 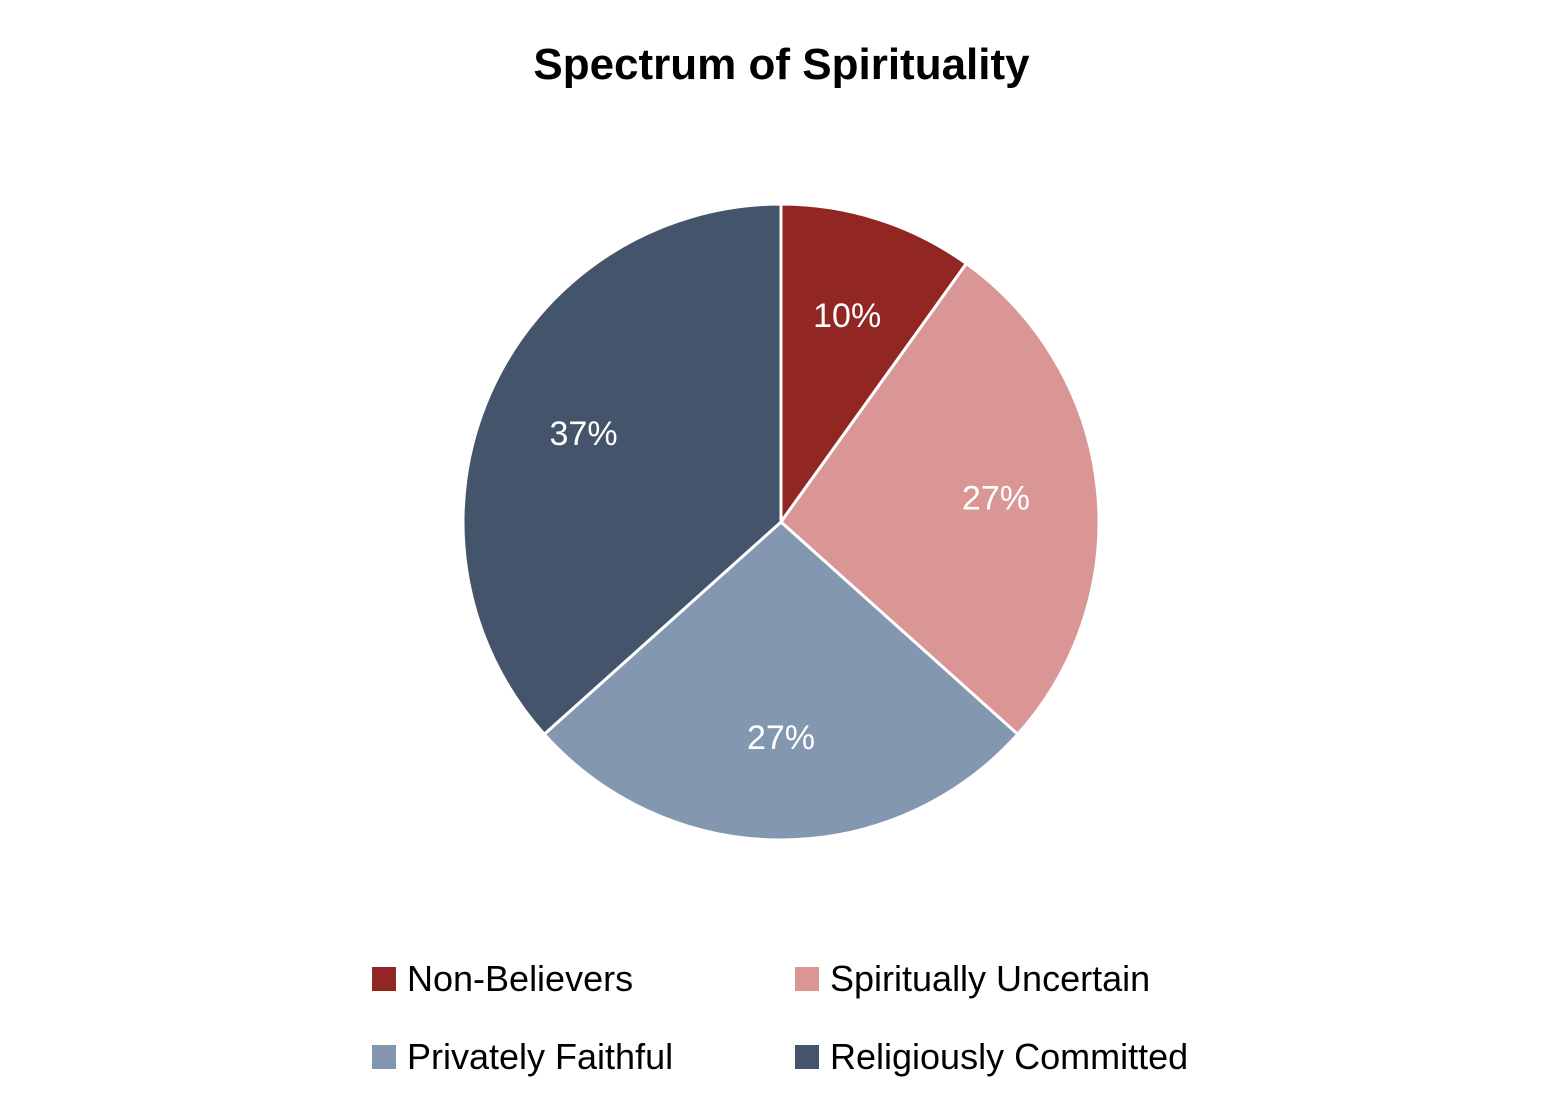 I want to click on legend-item-privately-faithful: Privately Faithful, so click(x=522, y=1057).